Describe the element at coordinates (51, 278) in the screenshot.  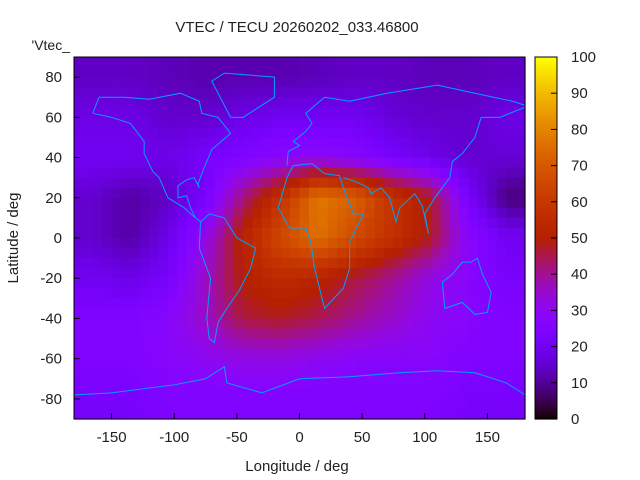
I see `y-tick-label: -20` at that location.